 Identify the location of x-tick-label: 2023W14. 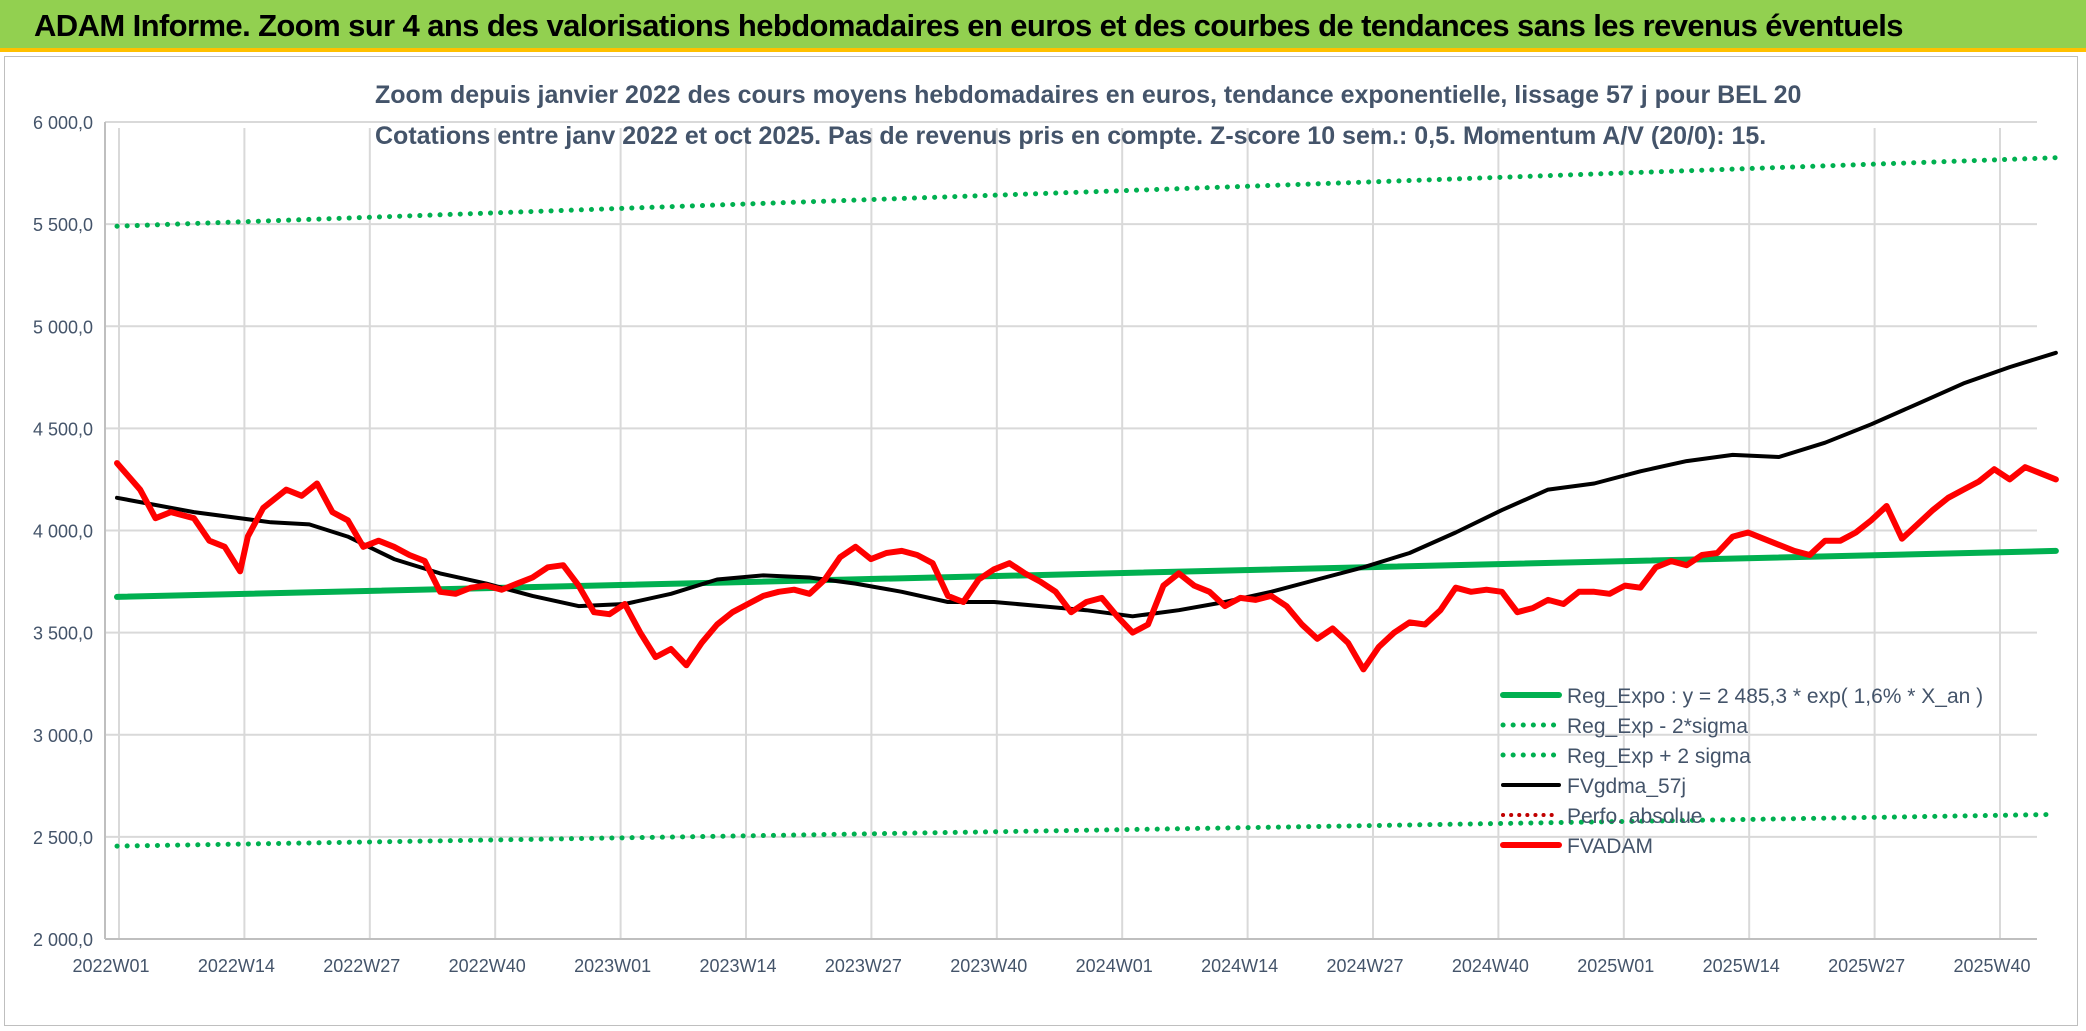
(737, 966).